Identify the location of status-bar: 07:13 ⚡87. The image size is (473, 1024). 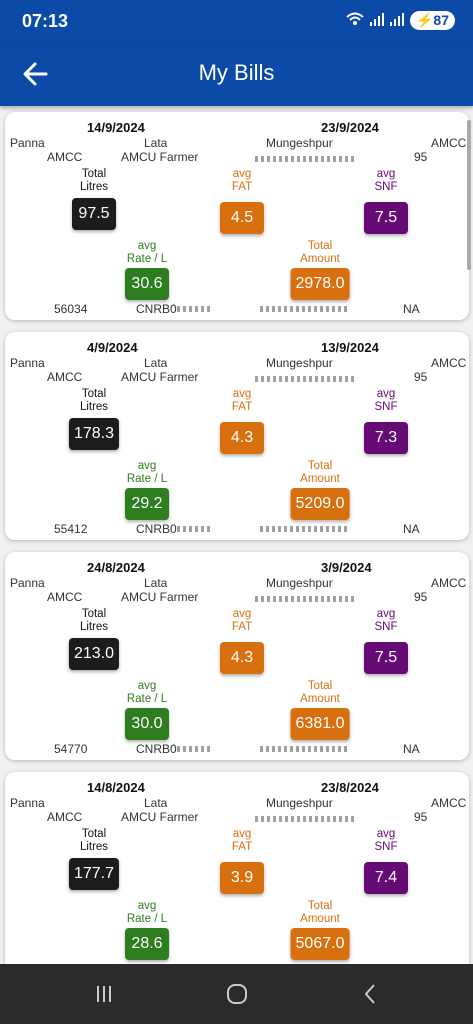
(236, 22).